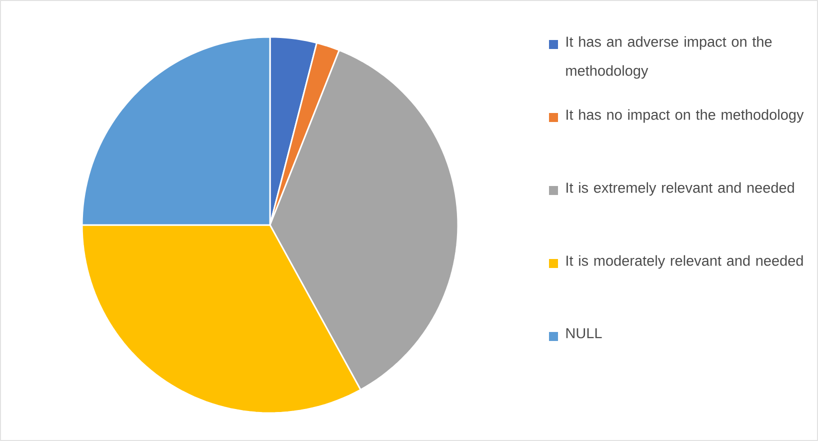 The image size is (818, 441). Describe the element at coordinates (685, 116) in the screenshot. I see `legend-label: It has no impact on the methodology` at that location.